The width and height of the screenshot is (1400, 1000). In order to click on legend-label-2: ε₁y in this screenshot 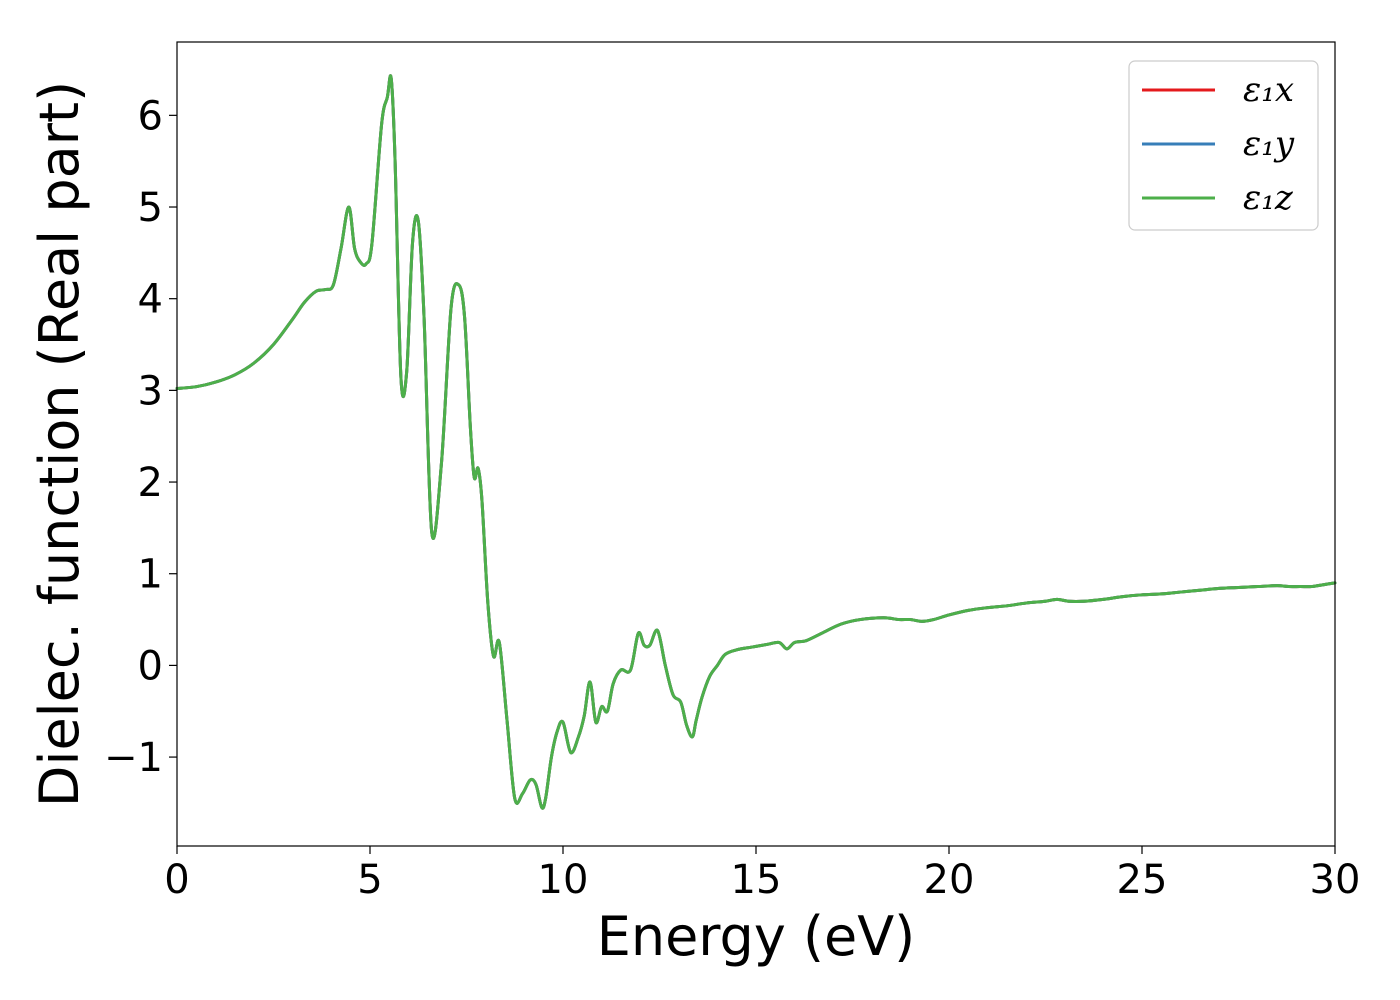, I will do `click(1269, 144)`.